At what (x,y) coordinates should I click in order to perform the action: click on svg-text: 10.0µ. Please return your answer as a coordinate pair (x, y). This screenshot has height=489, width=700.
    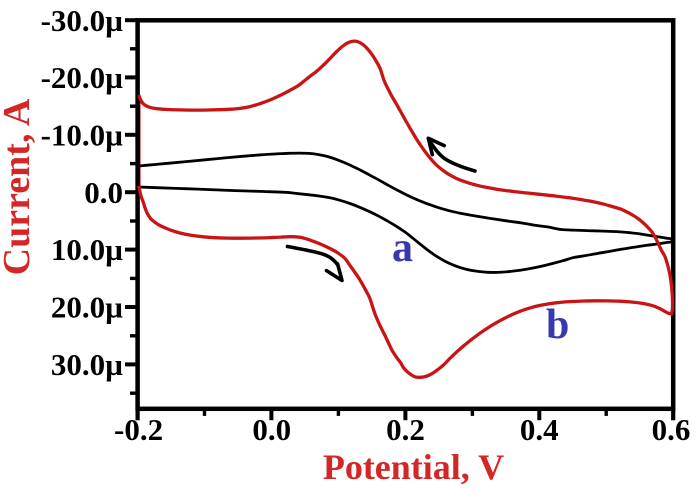
    Looking at the image, I should click on (87, 249).